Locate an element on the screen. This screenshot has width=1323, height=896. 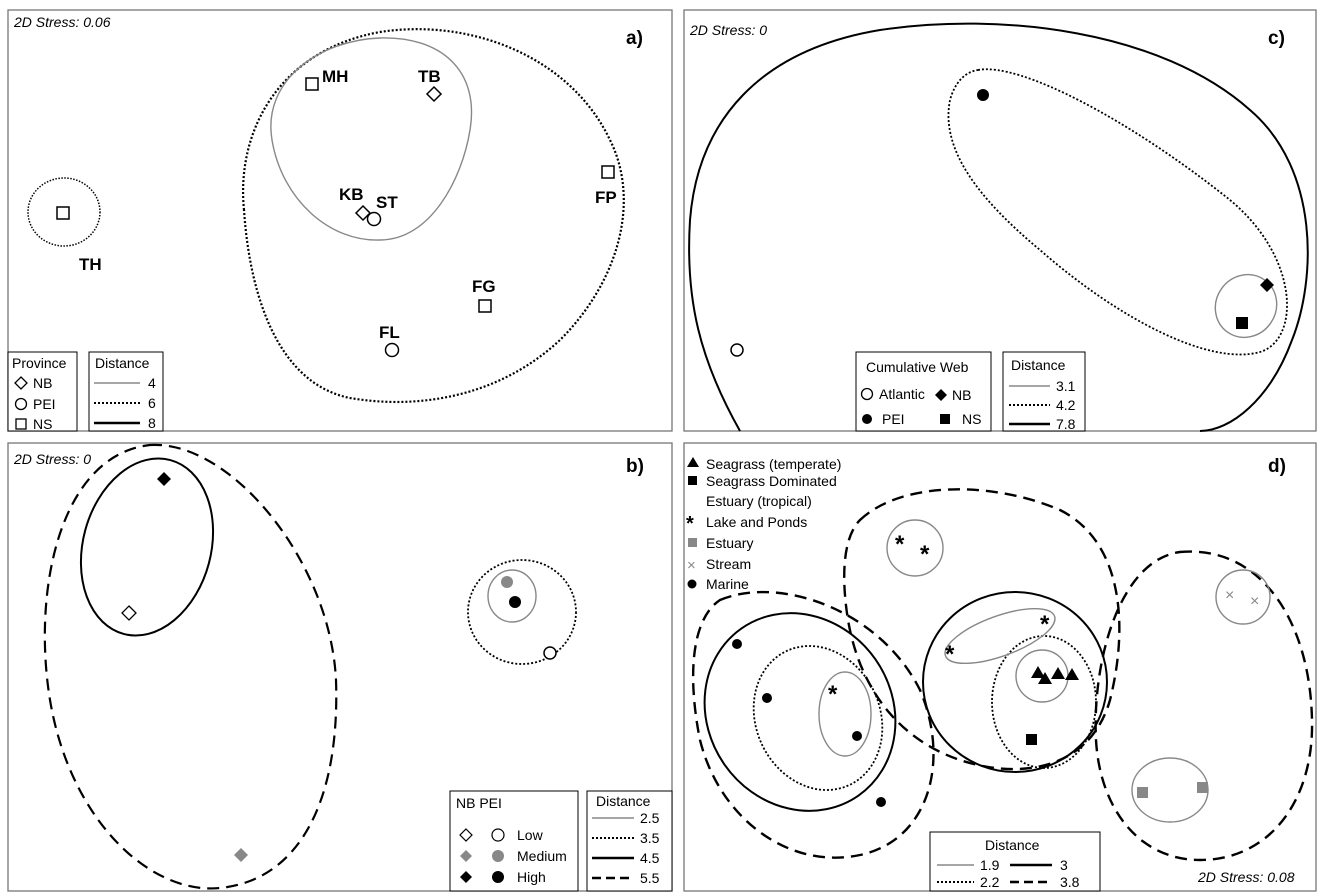
point-th-square is located at coordinates (63, 213).